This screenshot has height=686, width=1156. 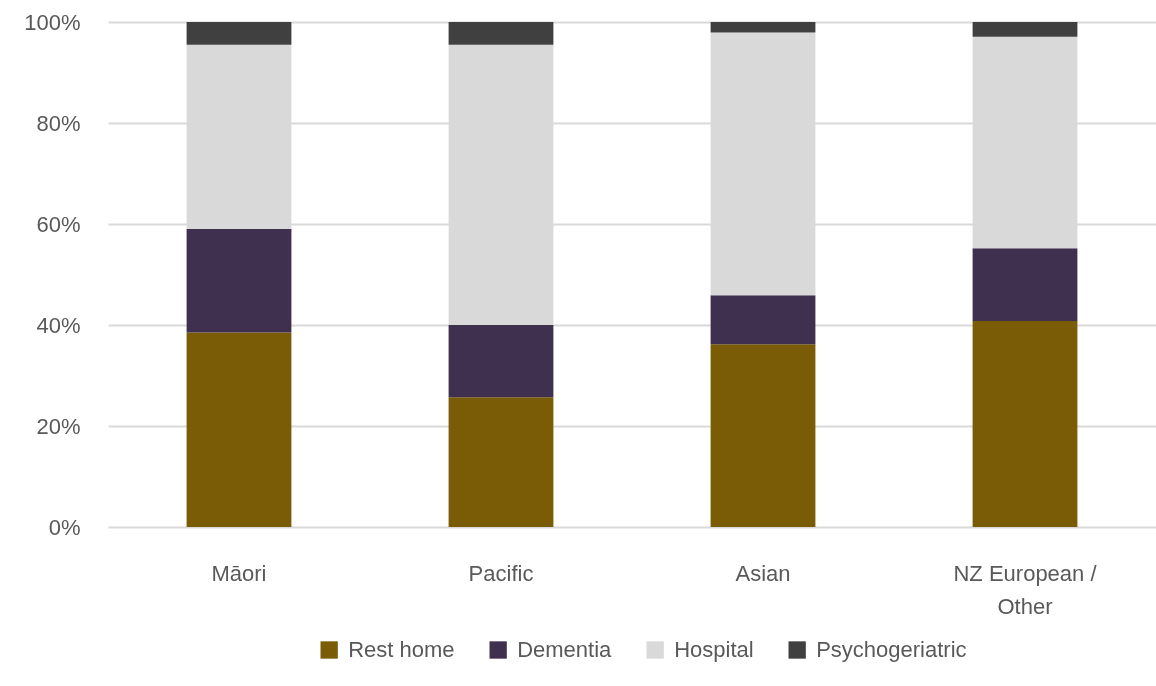 I want to click on legend-label: Psychogeriatric, so click(x=891, y=649).